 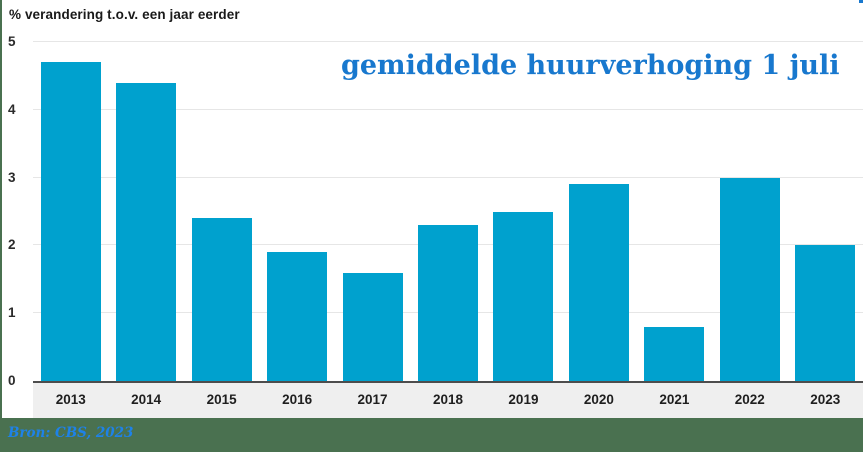 What do you see at coordinates (12, 245) in the screenshot?
I see `y-tick-label-2: 2` at bounding box center [12, 245].